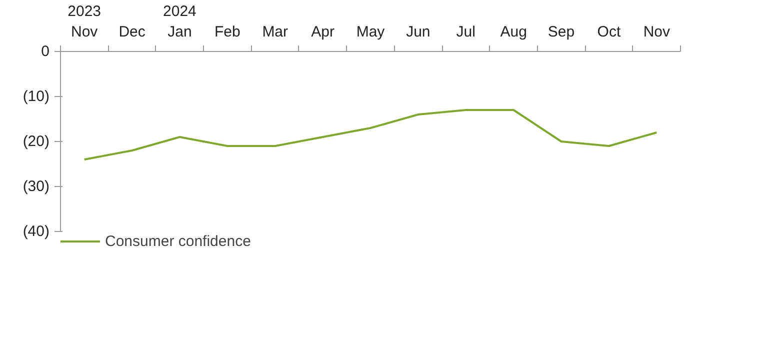  I want to click on x-tick-label: Jun, so click(418, 32).